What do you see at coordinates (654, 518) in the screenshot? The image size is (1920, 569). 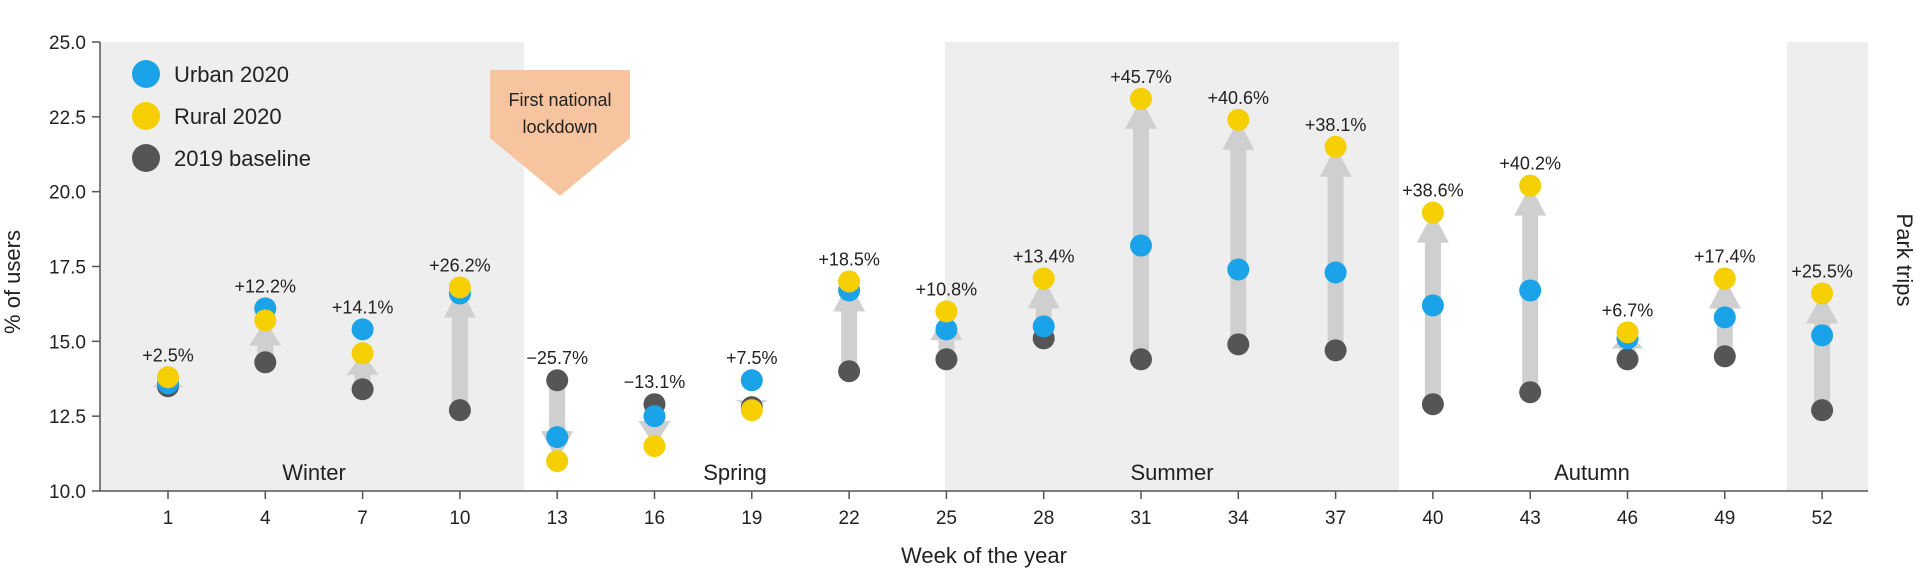 I see `x-tick-label-5: 16` at bounding box center [654, 518].